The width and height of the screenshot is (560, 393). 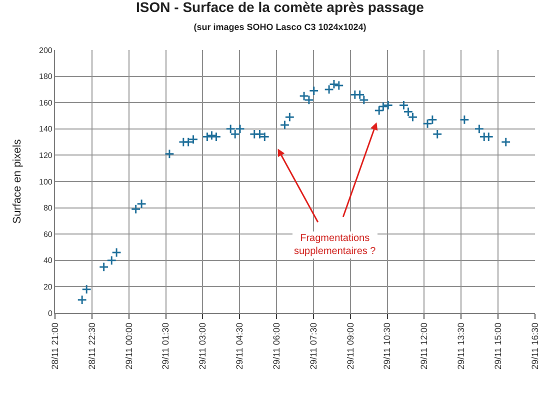 What do you see at coordinates (424, 346) in the screenshot?
I see `x-tick-label: 29/11 12:00` at bounding box center [424, 346].